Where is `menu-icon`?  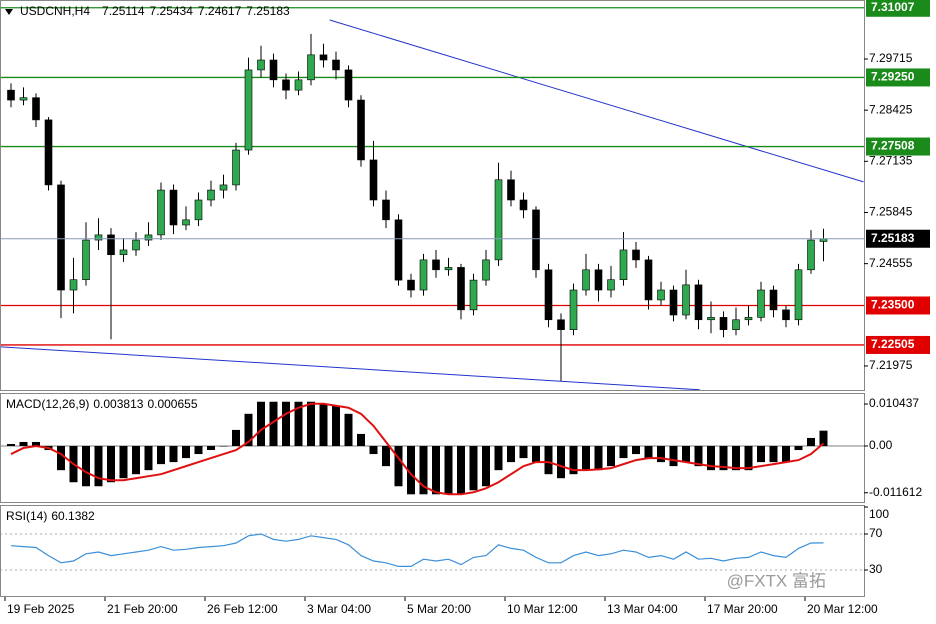
menu-icon is located at coordinates (9, 12).